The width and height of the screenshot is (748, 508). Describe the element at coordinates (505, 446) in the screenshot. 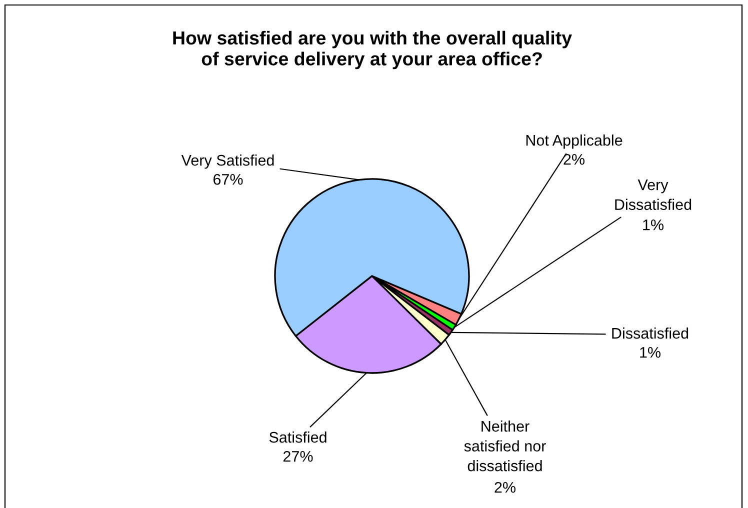

I see `slice-label: Neither satisfied nor dissatisfied` at that location.